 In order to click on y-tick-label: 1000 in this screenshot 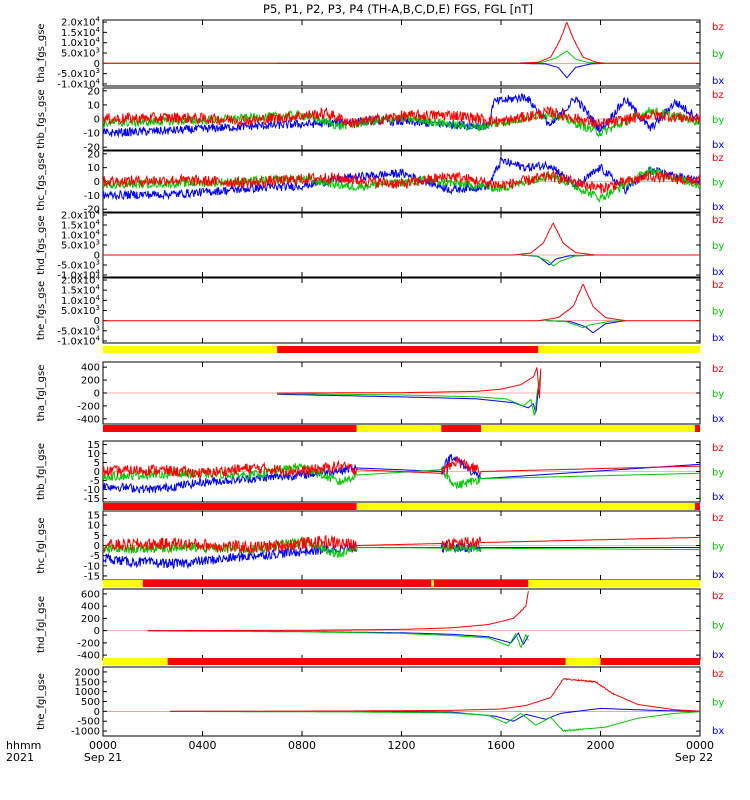, I will do `click(87, 692)`.